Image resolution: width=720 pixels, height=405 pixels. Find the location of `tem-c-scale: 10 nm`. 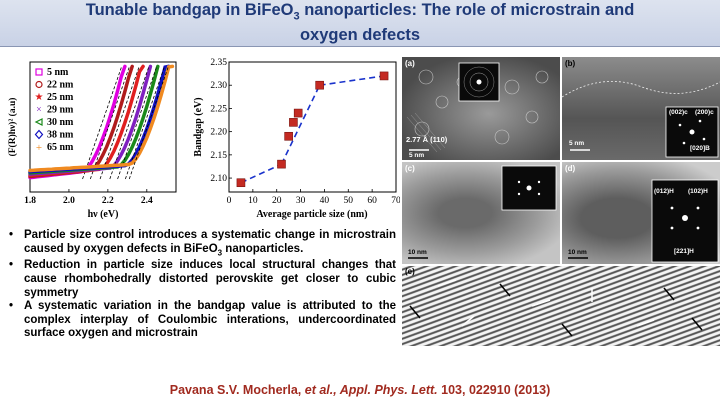

tem-c-scale: 10 nm is located at coordinates (417, 252).